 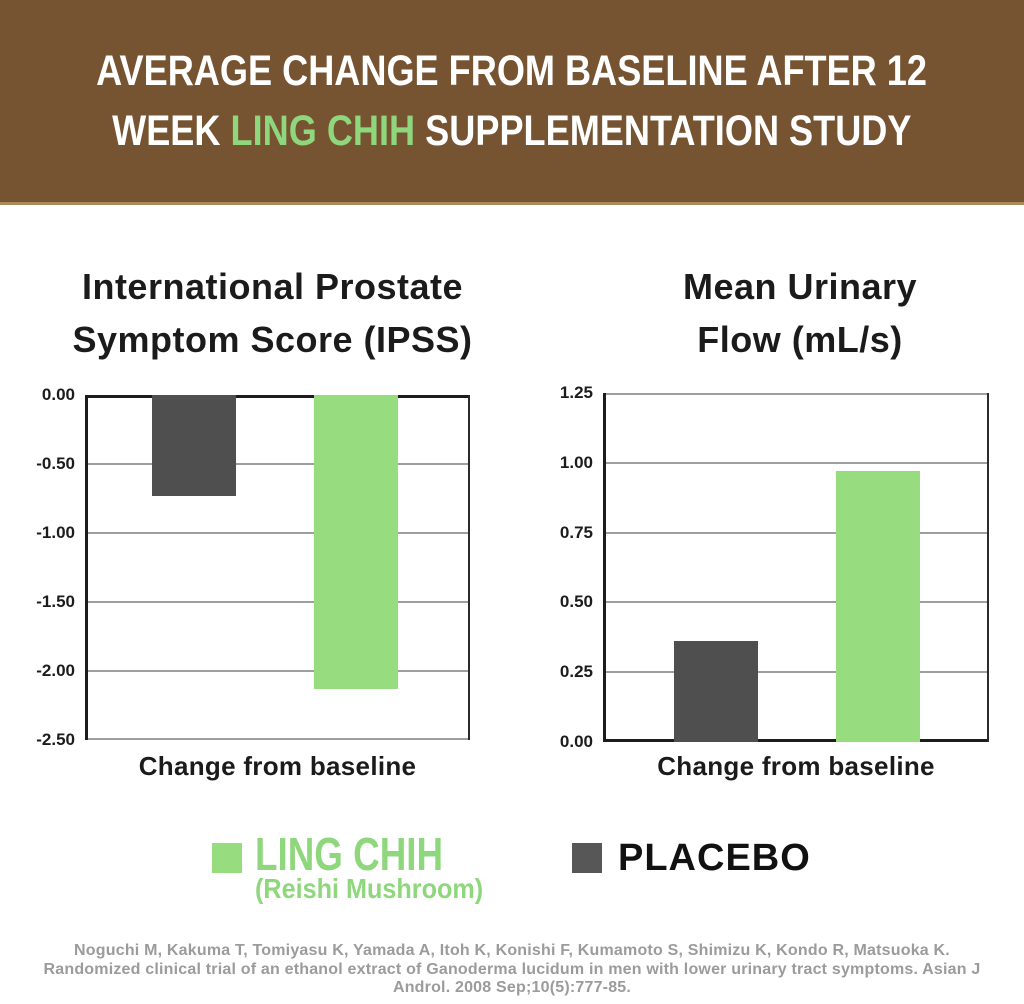 I want to click on chart1-title-line1: International Prostate, so click(x=272, y=286).